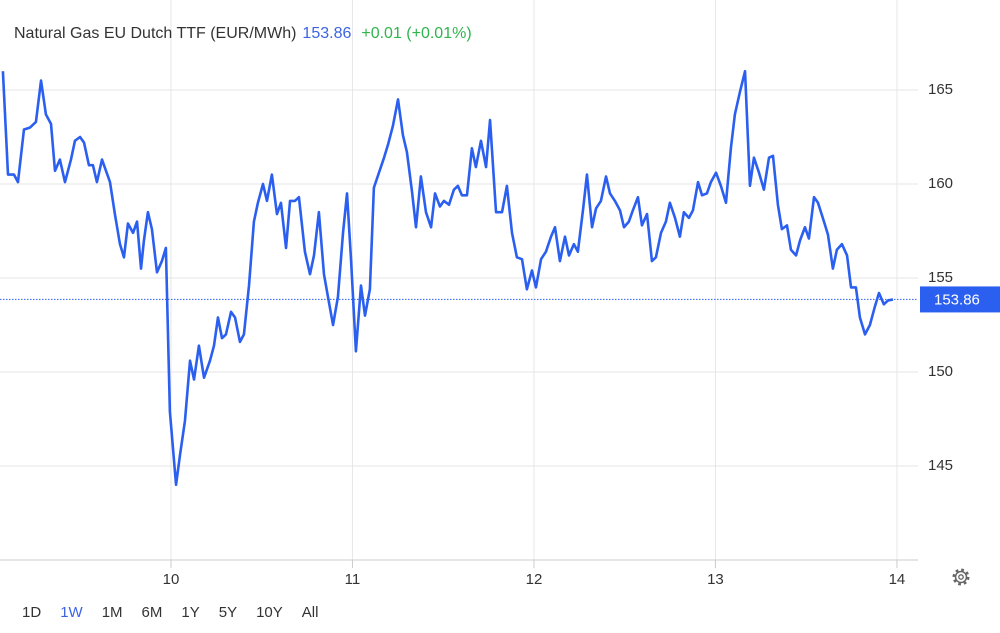 This screenshot has height=633, width=1000. I want to click on range-button: 1W, so click(71, 612).